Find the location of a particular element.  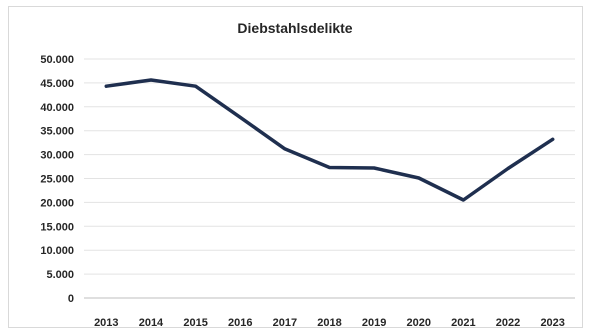

y-tick-label: 35.000 is located at coordinates (57, 132).